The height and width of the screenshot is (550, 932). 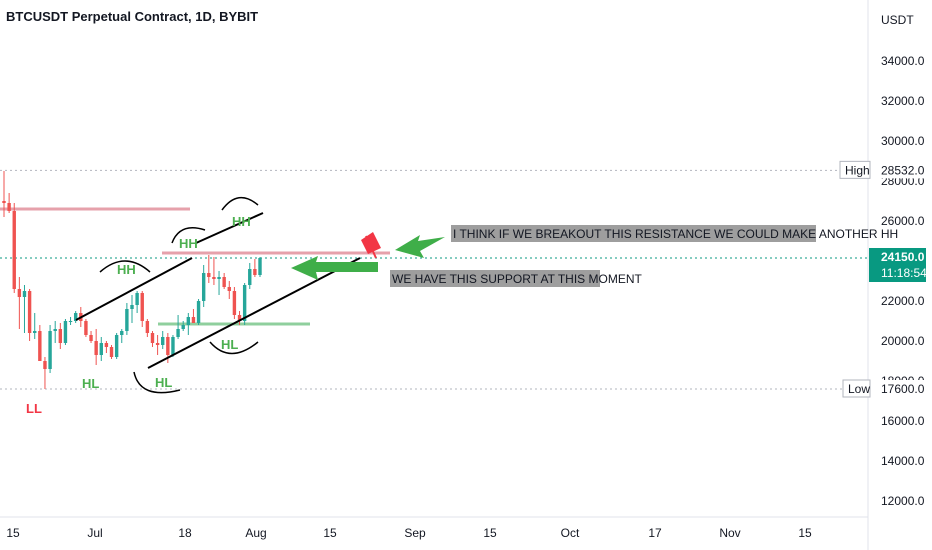 What do you see at coordinates (903, 341) in the screenshot?
I see `price-tick: 20000.0` at bounding box center [903, 341].